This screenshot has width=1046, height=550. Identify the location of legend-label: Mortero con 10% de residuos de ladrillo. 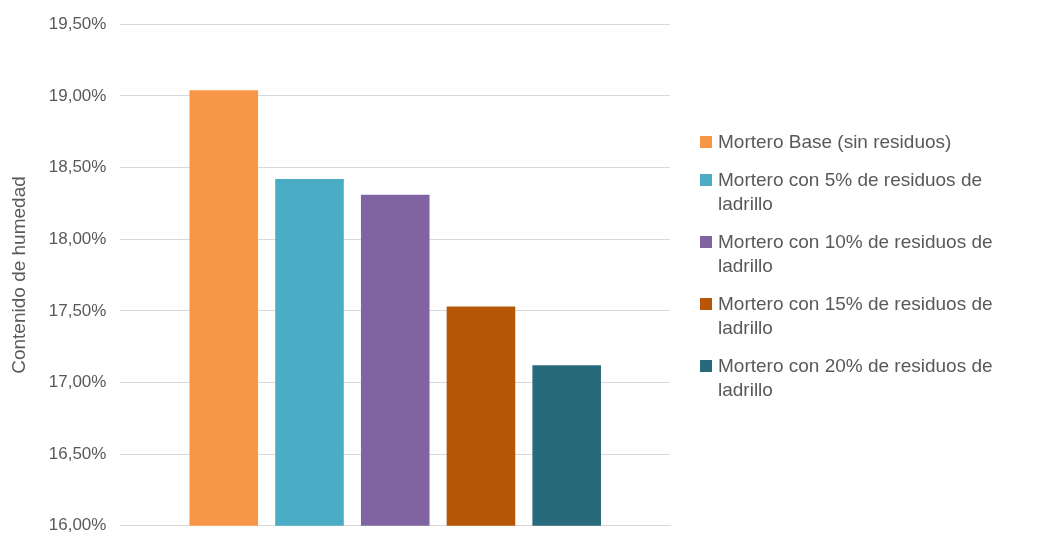
(856, 254).